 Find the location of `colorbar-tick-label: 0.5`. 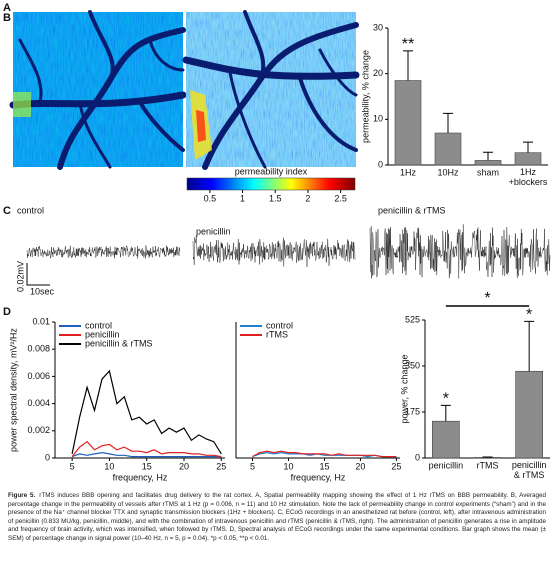

colorbar-tick-label: 0.5 is located at coordinates (210, 198).